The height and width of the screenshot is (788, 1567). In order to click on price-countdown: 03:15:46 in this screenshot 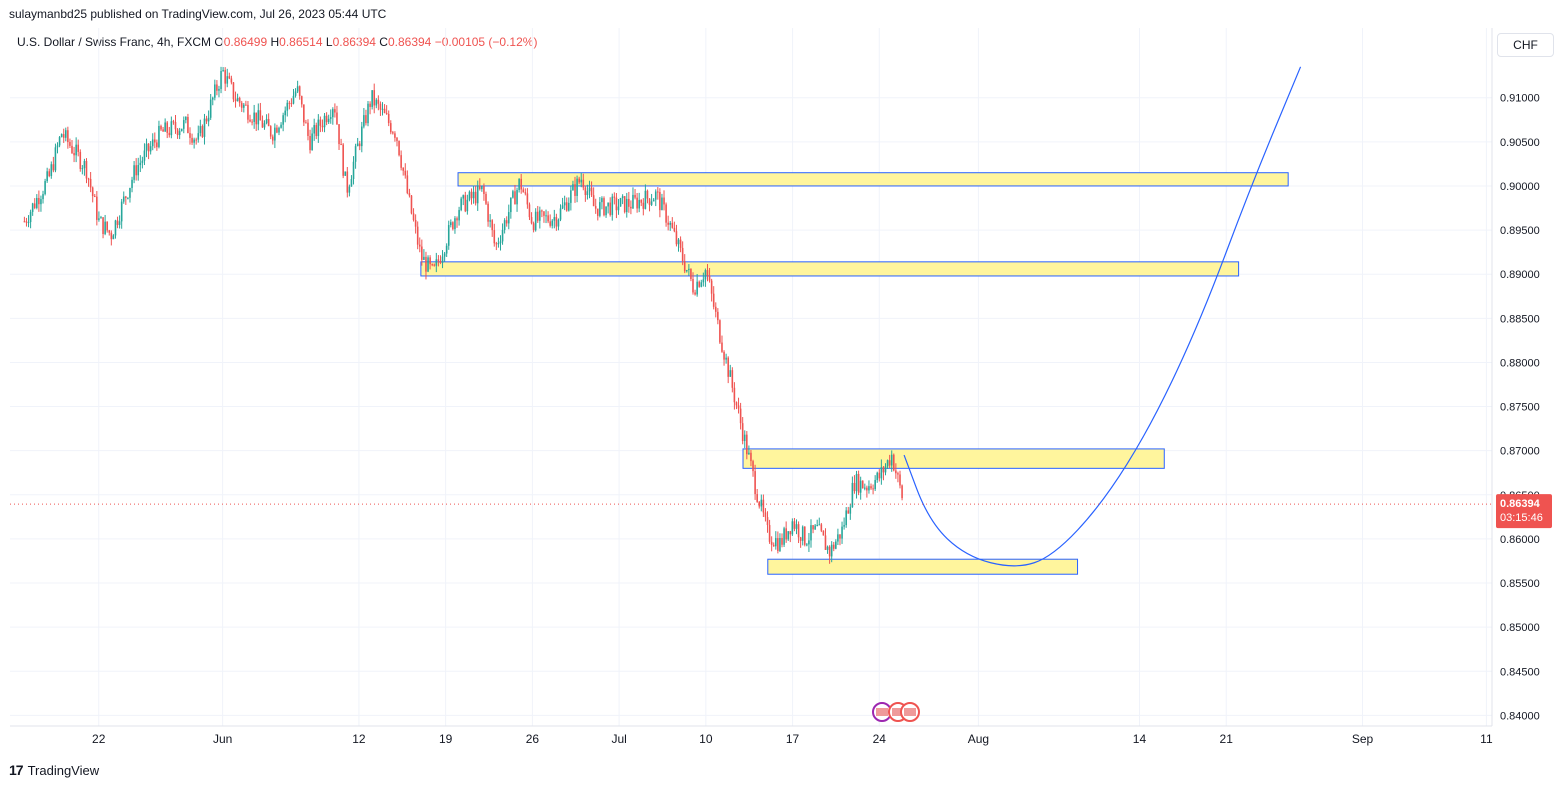, I will do `click(1521, 518)`.